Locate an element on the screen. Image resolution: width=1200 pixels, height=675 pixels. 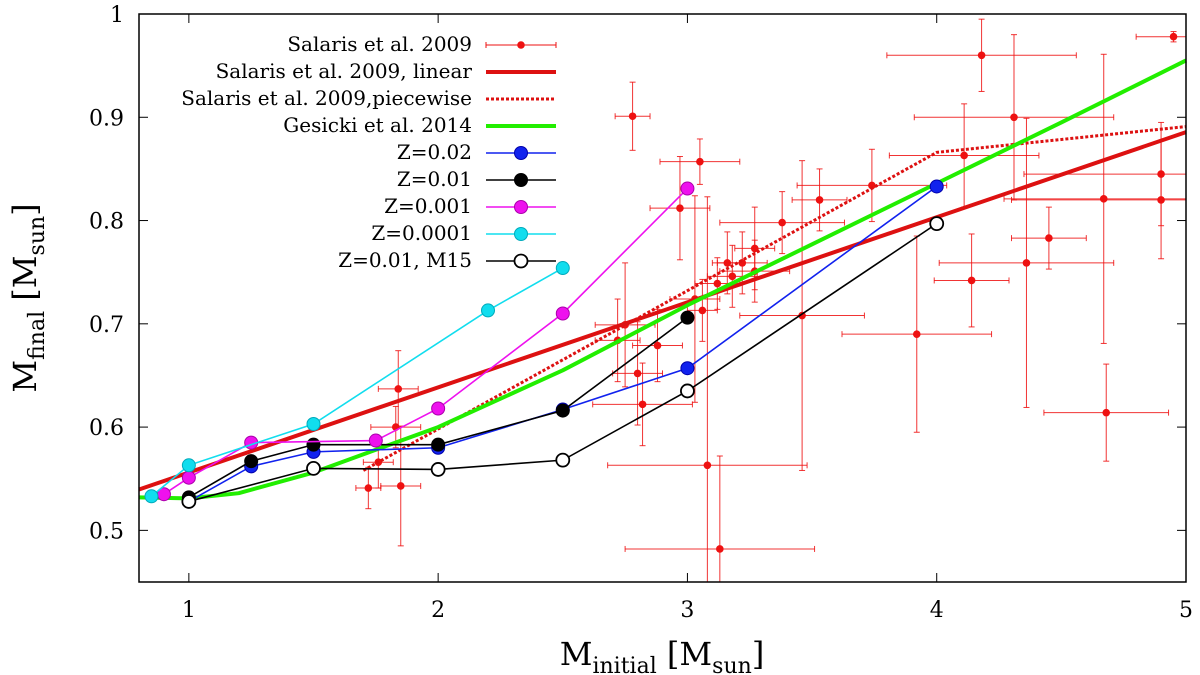
y-tick-label: 0.5 is located at coordinates (106, 531).